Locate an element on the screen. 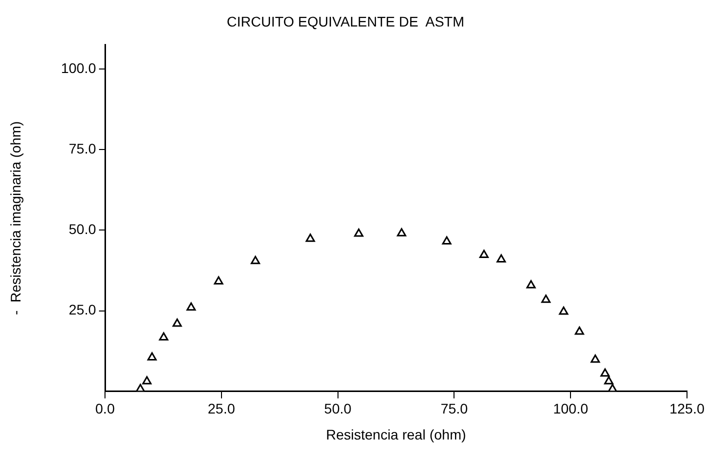 Image resolution: width=709 pixels, height=454 pixels. x-tick-label: 100.0 is located at coordinates (570, 408).